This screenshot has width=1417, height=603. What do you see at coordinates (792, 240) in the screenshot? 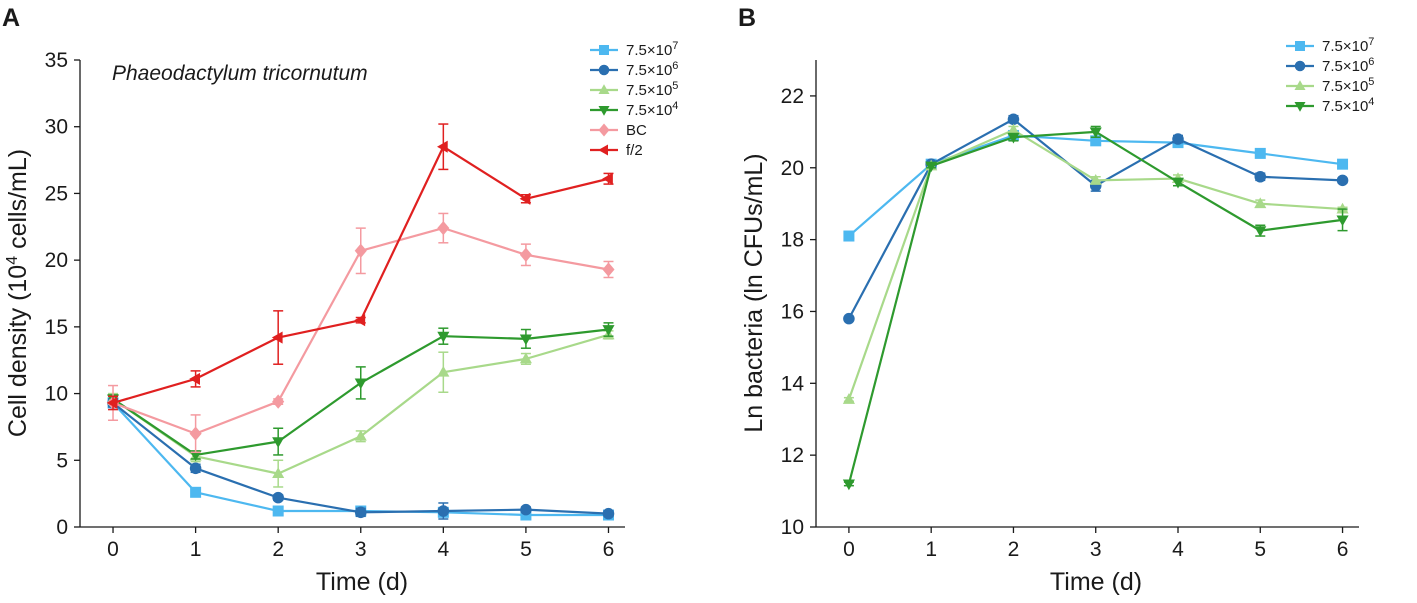
I see `y-tick-label: 18` at bounding box center [792, 240].